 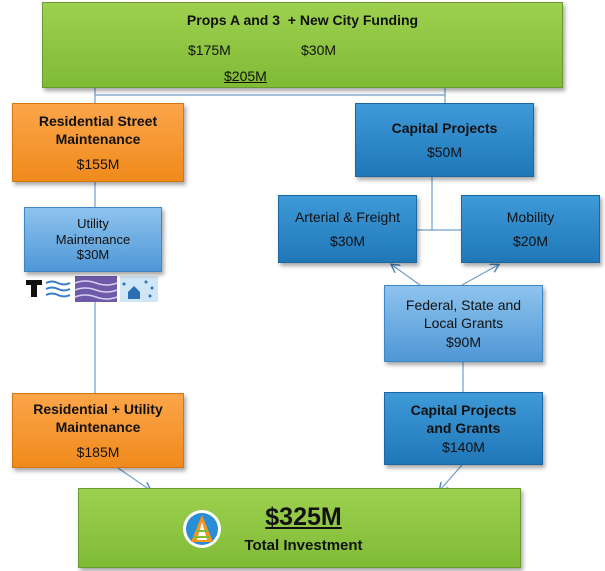 I want to click on node-label: Capital Projects and Grants, so click(x=463, y=419).